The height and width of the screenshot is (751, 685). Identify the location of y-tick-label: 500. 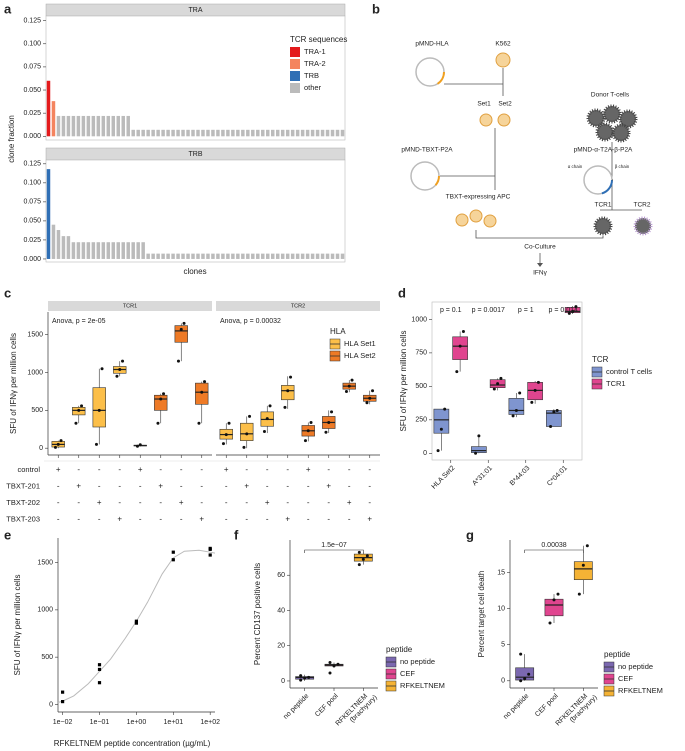
(421, 386).